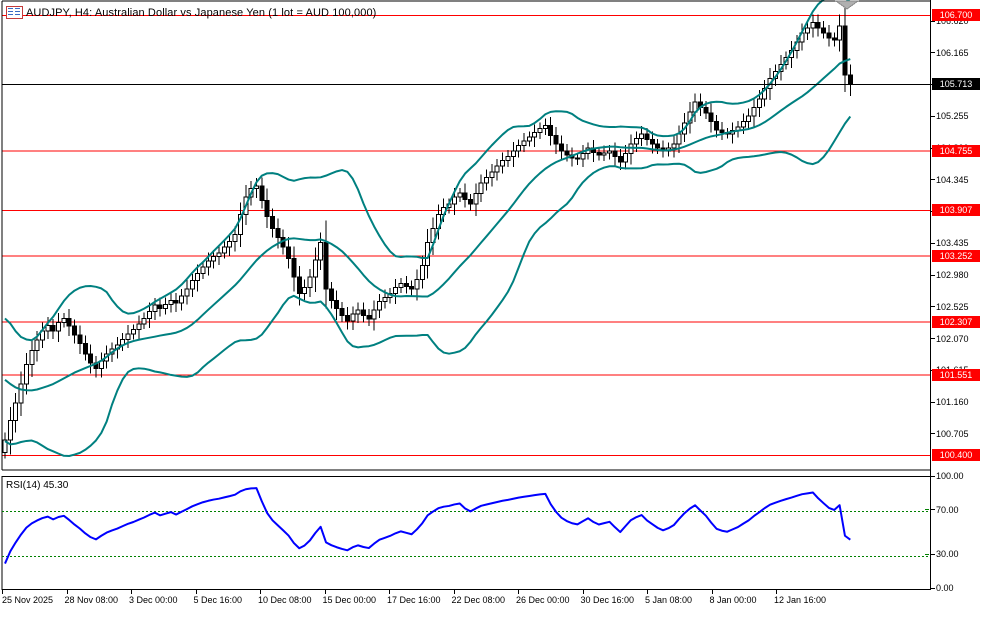 The height and width of the screenshot is (618, 994). Describe the element at coordinates (543, 600) in the screenshot. I see `time-tick-label: 26 Dec 00:00` at that location.